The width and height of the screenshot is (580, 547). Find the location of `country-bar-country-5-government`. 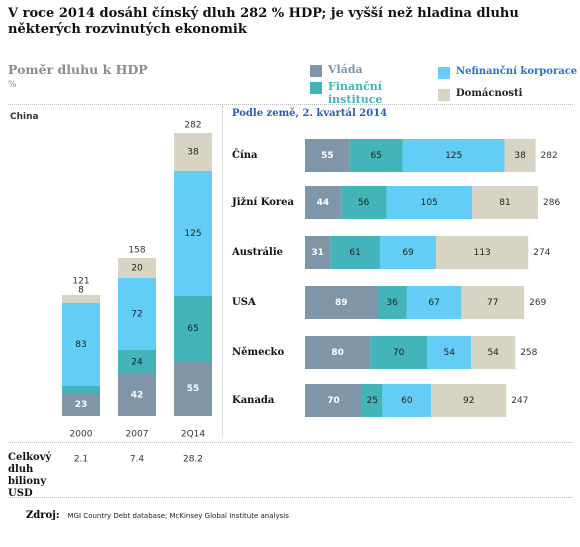

country-bar-country-5-government is located at coordinates (334, 400).